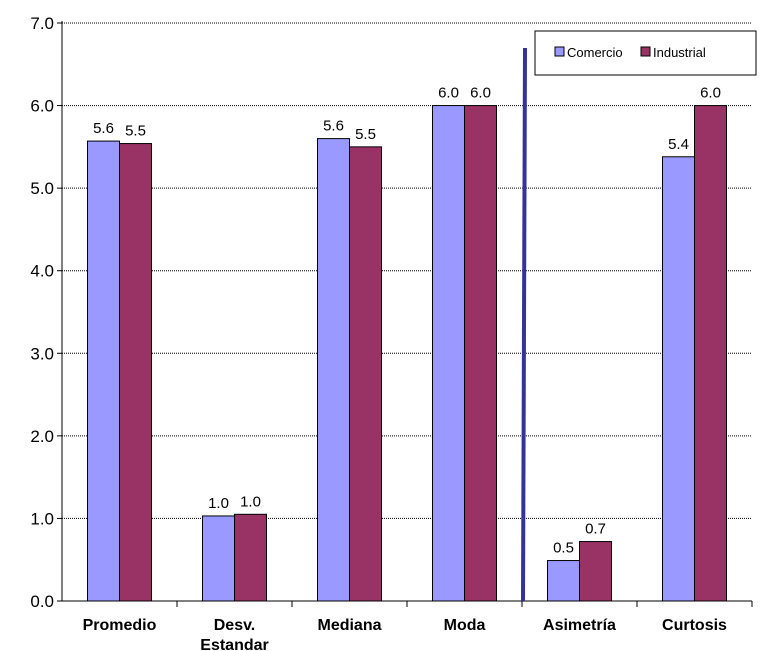  Describe the element at coordinates (465, 625) in the screenshot. I see `category-label: Moda` at that location.